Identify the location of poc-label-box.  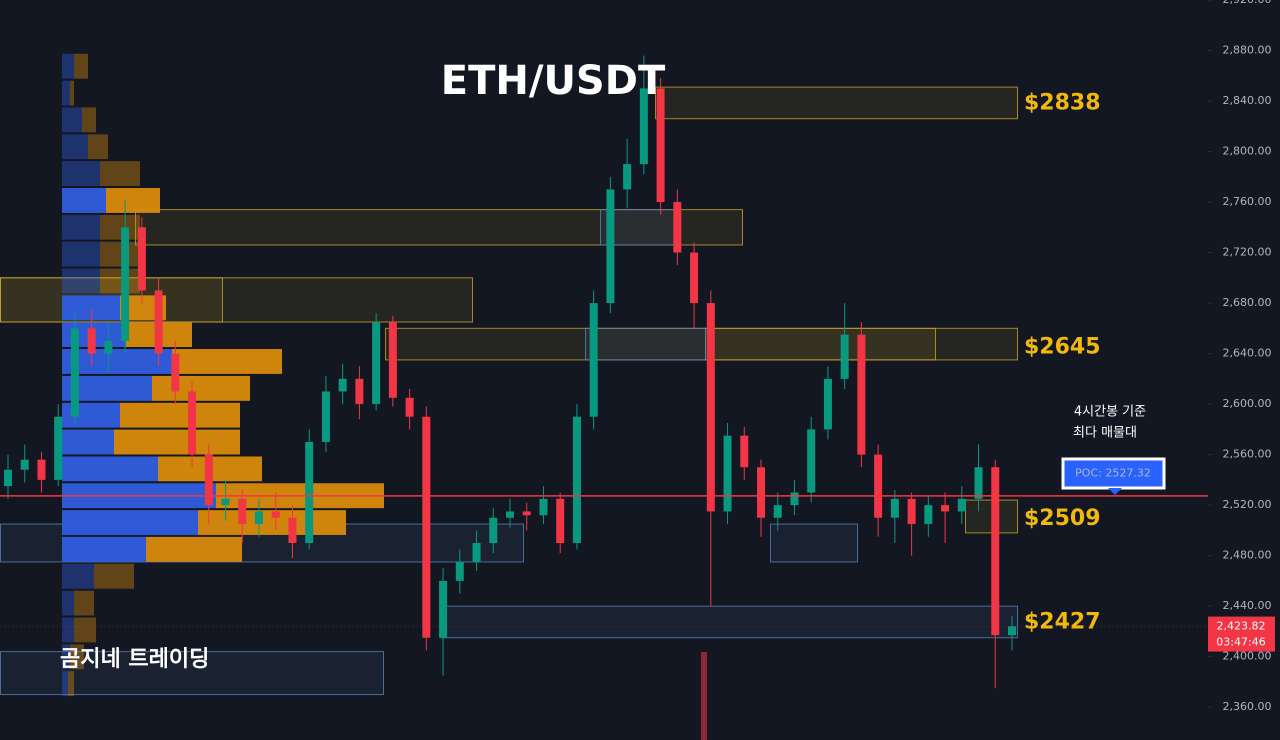
(1113, 473).